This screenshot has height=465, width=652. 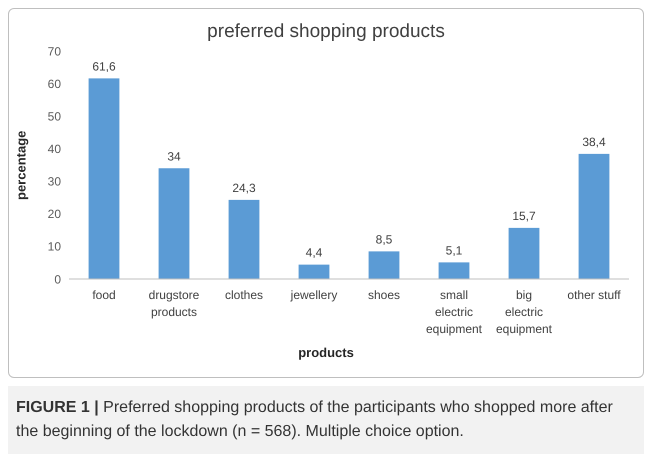 What do you see at coordinates (104, 66) in the screenshot?
I see `data-label: 61,6` at bounding box center [104, 66].